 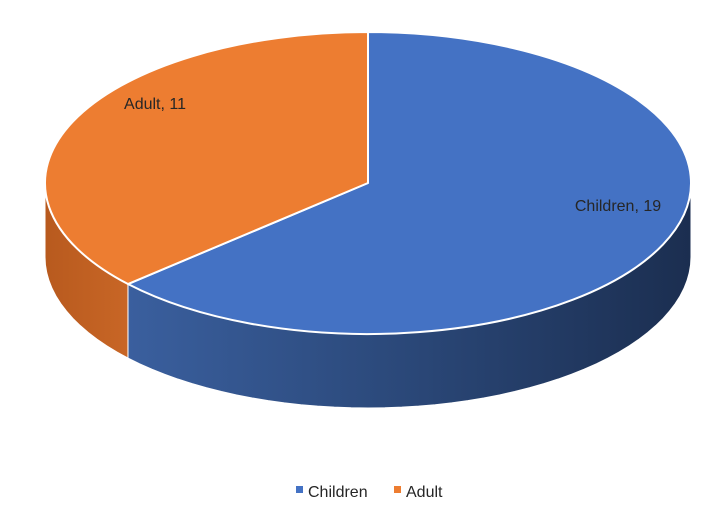 I want to click on legend-label-children: Children, so click(x=338, y=492).